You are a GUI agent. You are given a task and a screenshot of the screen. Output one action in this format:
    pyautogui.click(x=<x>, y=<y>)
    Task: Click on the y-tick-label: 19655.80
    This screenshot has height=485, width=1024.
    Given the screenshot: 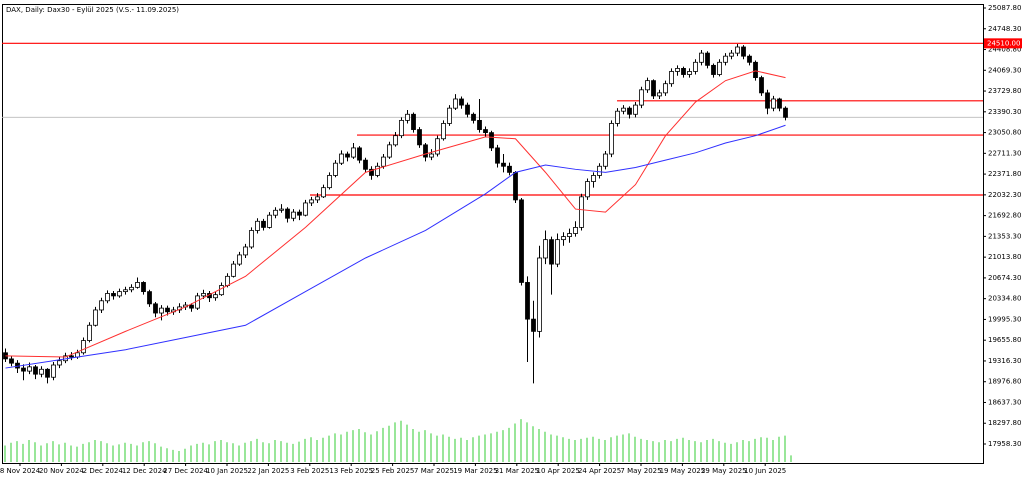 What is the action you would take?
    pyautogui.click(x=1004, y=340)
    